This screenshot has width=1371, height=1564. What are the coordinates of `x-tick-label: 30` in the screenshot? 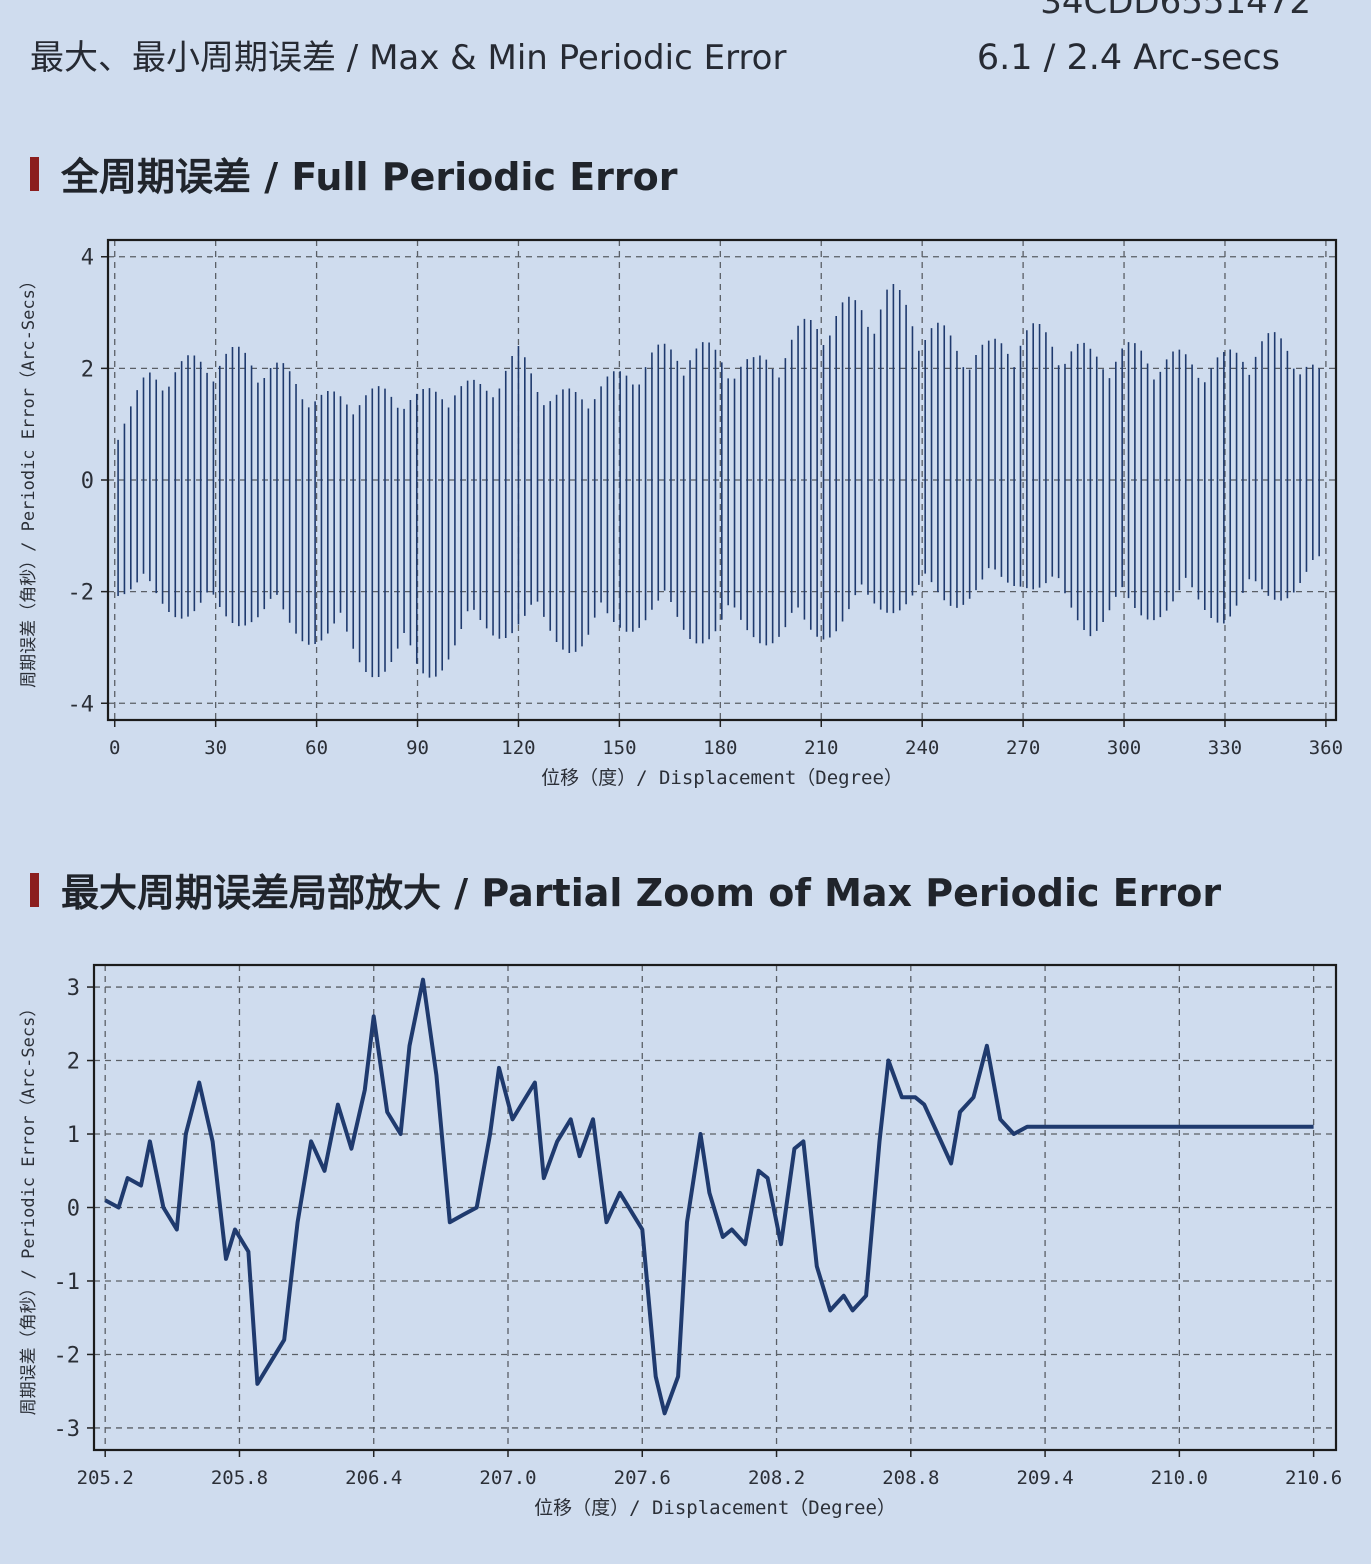 It's located at (215, 748).